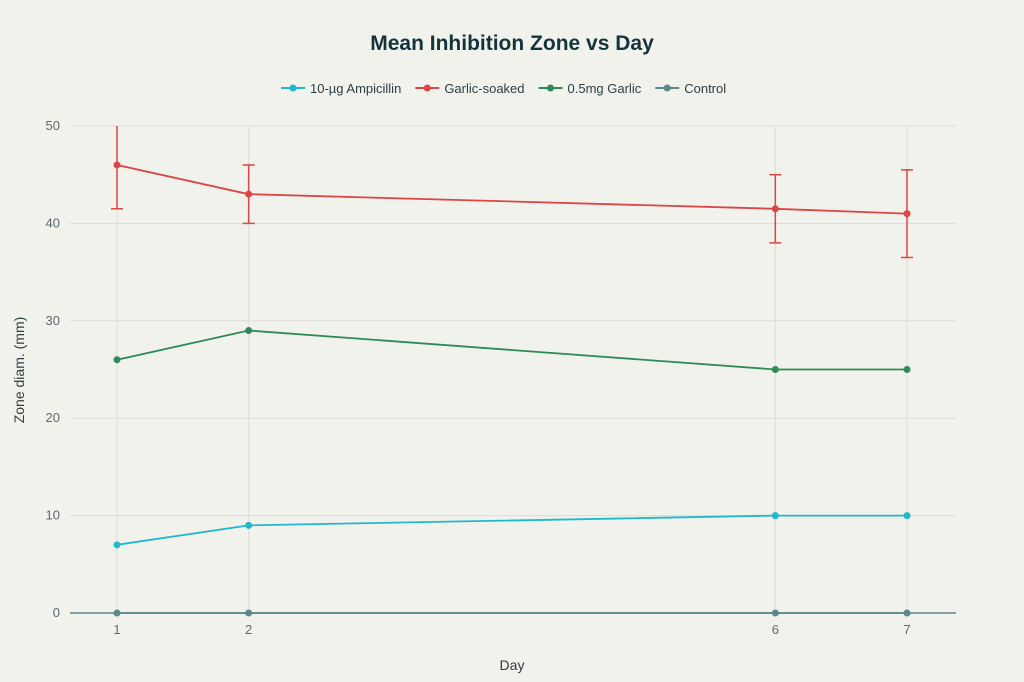 This screenshot has height=682, width=1024. What do you see at coordinates (775, 629) in the screenshot?
I see `x-tick-label: 6` at bounding box center [775, 629].